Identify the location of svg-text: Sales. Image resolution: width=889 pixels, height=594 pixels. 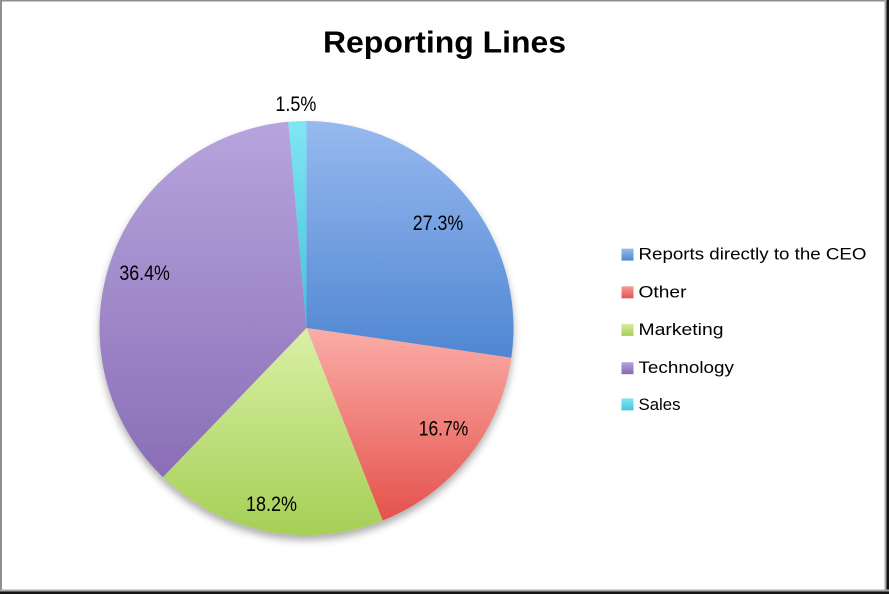
(660, 405).